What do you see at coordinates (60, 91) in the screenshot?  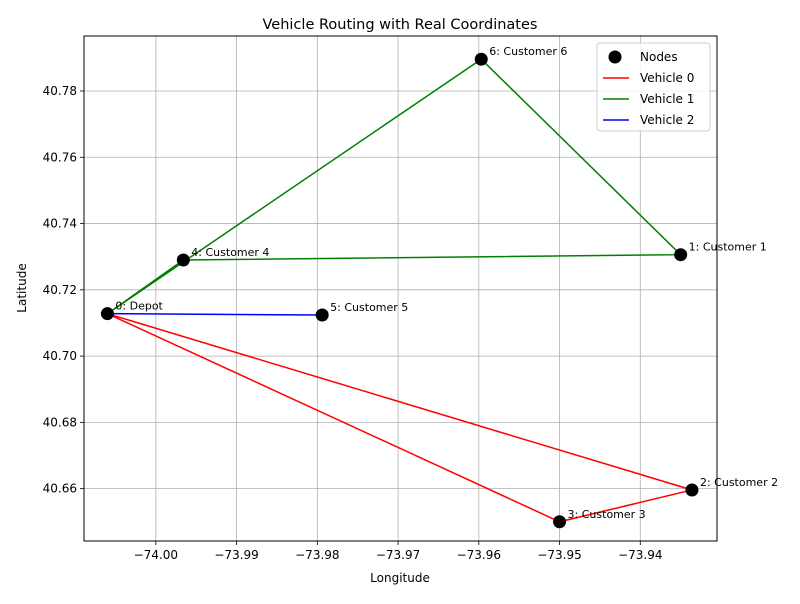 I see `y-tick-label: 40.78` at bounding box center [60, 91].